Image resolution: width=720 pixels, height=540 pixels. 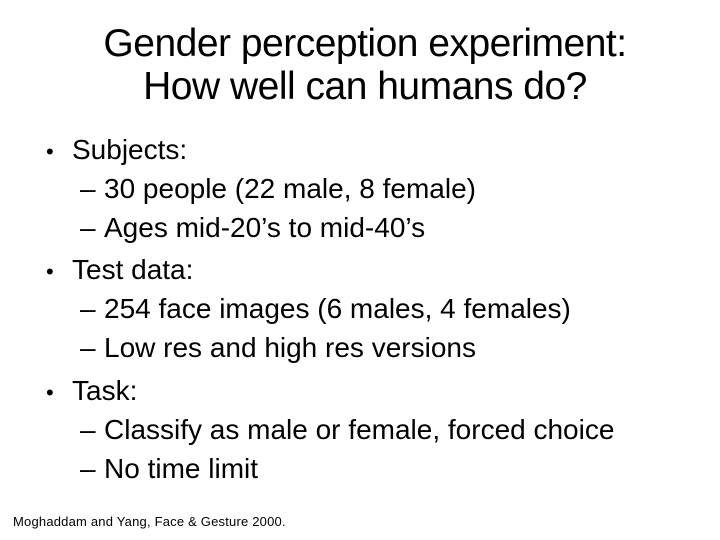 What do you see at coordinates (360, 149) in the screenshot?
I see `bullet-item-subjects: • Subjects:` at bounding box center [360, 149].